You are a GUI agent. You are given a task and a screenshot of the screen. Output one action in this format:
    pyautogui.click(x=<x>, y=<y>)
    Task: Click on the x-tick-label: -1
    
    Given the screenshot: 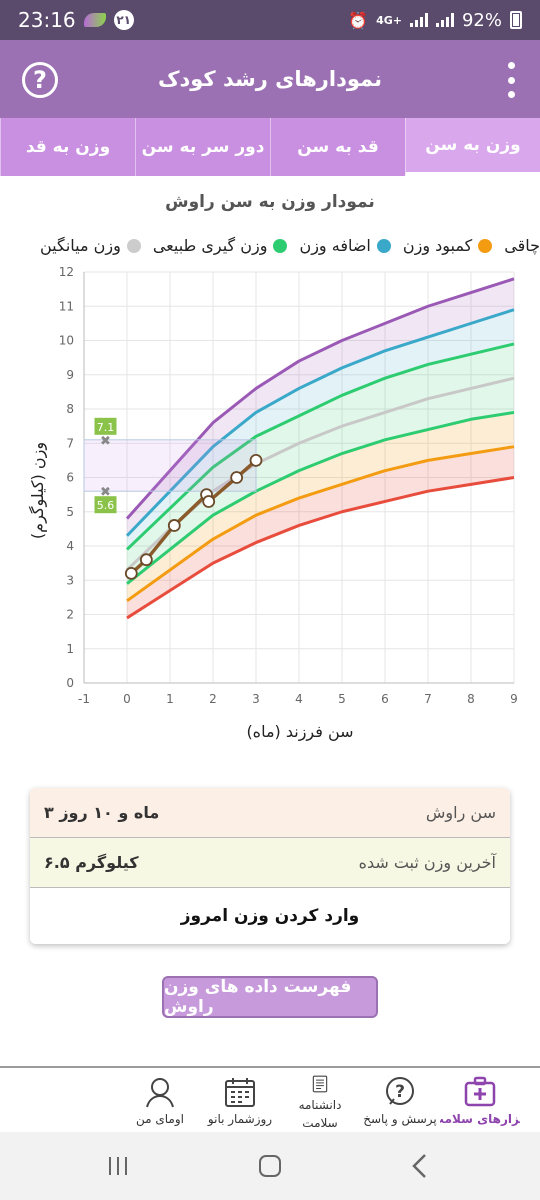 What is the action you would take?
    pyautogui.click(x=84, y=699)
    